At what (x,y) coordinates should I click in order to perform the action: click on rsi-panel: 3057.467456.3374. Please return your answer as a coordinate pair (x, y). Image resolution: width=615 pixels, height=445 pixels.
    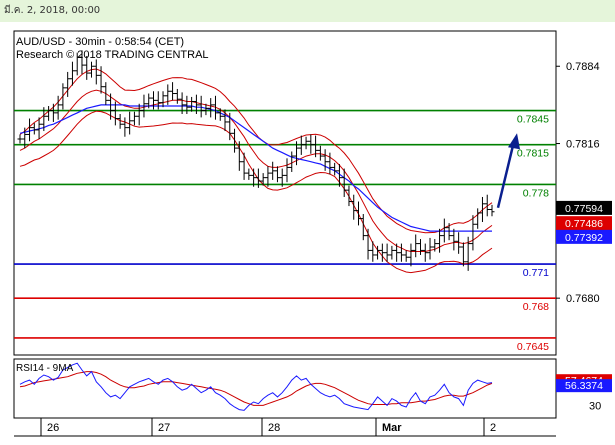
    Looking at the image, I should click on (312, 388).